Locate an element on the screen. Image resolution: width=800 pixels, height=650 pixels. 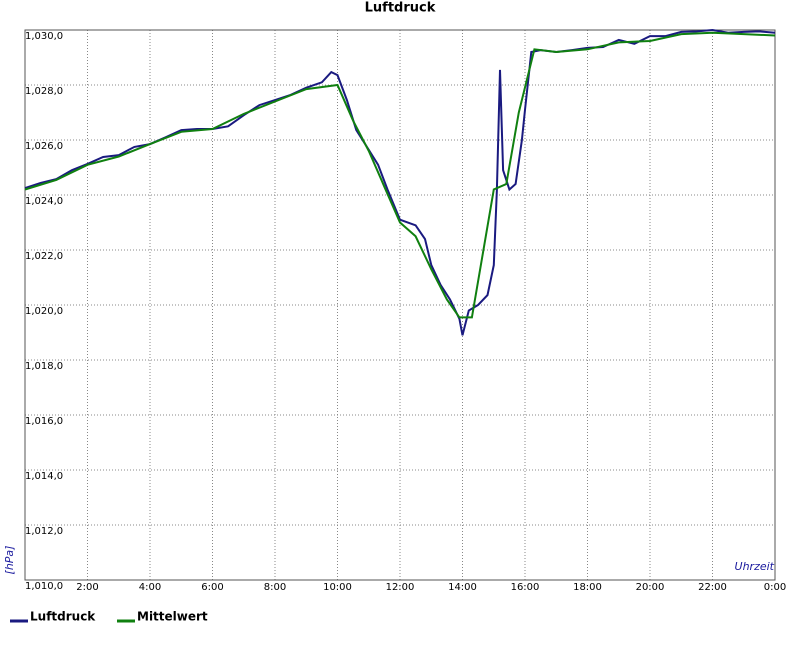
x-tick-label: 20:00 is located at coordinates (650, 587).